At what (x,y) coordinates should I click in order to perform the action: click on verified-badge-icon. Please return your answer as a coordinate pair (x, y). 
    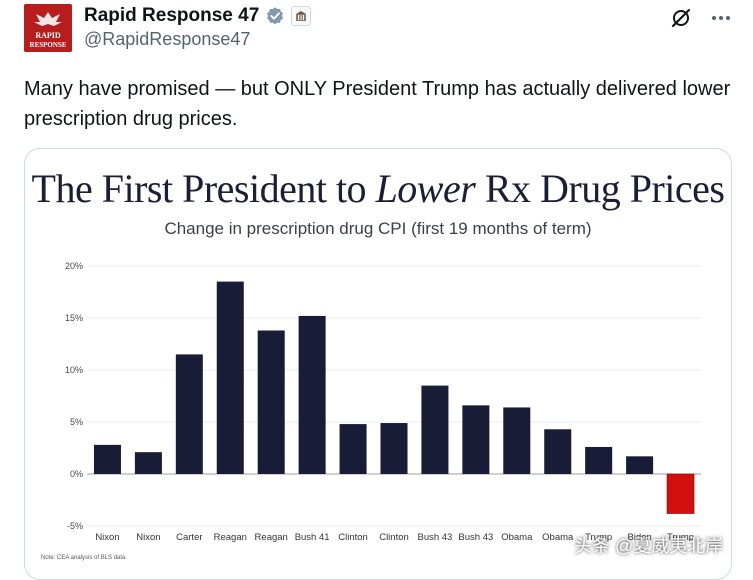
    Looking at the image, I should click on (275, 16).